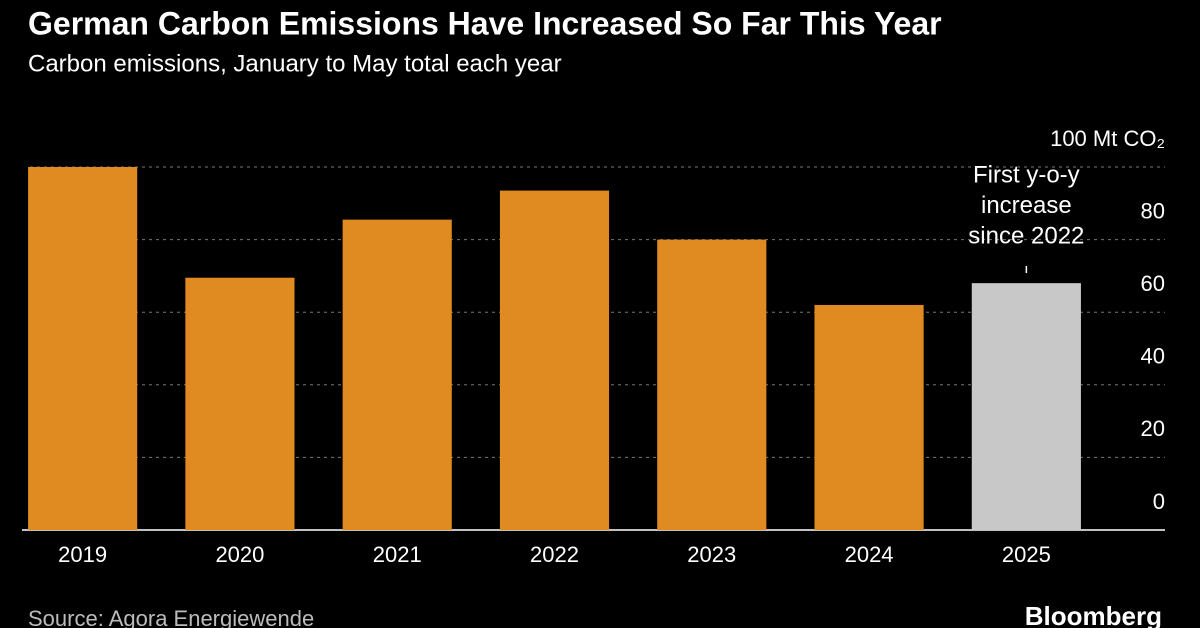  What do you see at coordinates (82, 554) in the screenshot?
I see `x-tick-label: 2019` at bounding box center [82, 554].